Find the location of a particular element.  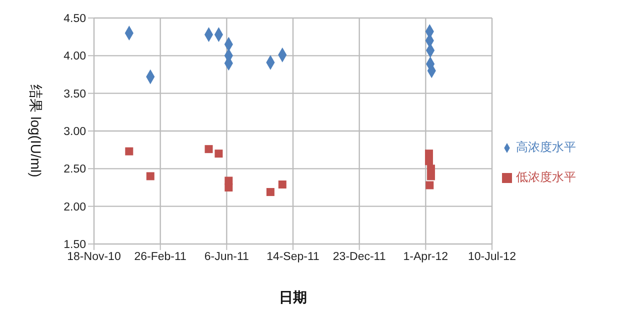

x-axis-title: 日期 is located at coordinates (293, 297).